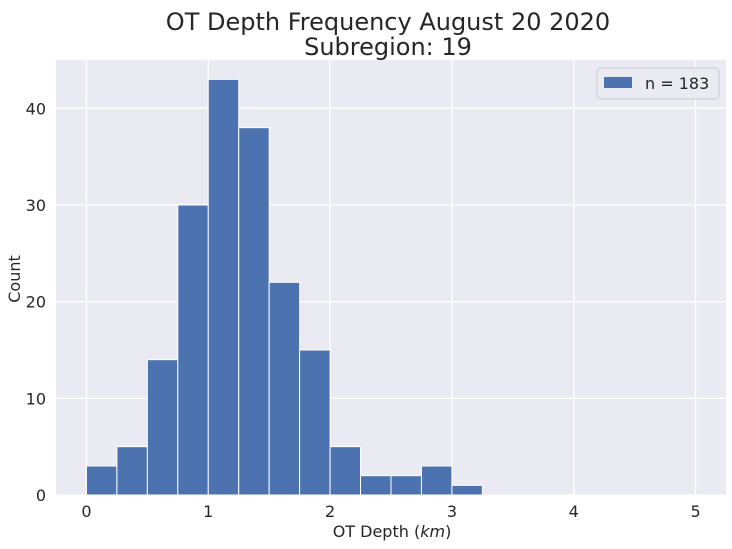  Describe the element at coordinates (677, 83) in the screenshot. I see `legend-label: n = 183` at that location.